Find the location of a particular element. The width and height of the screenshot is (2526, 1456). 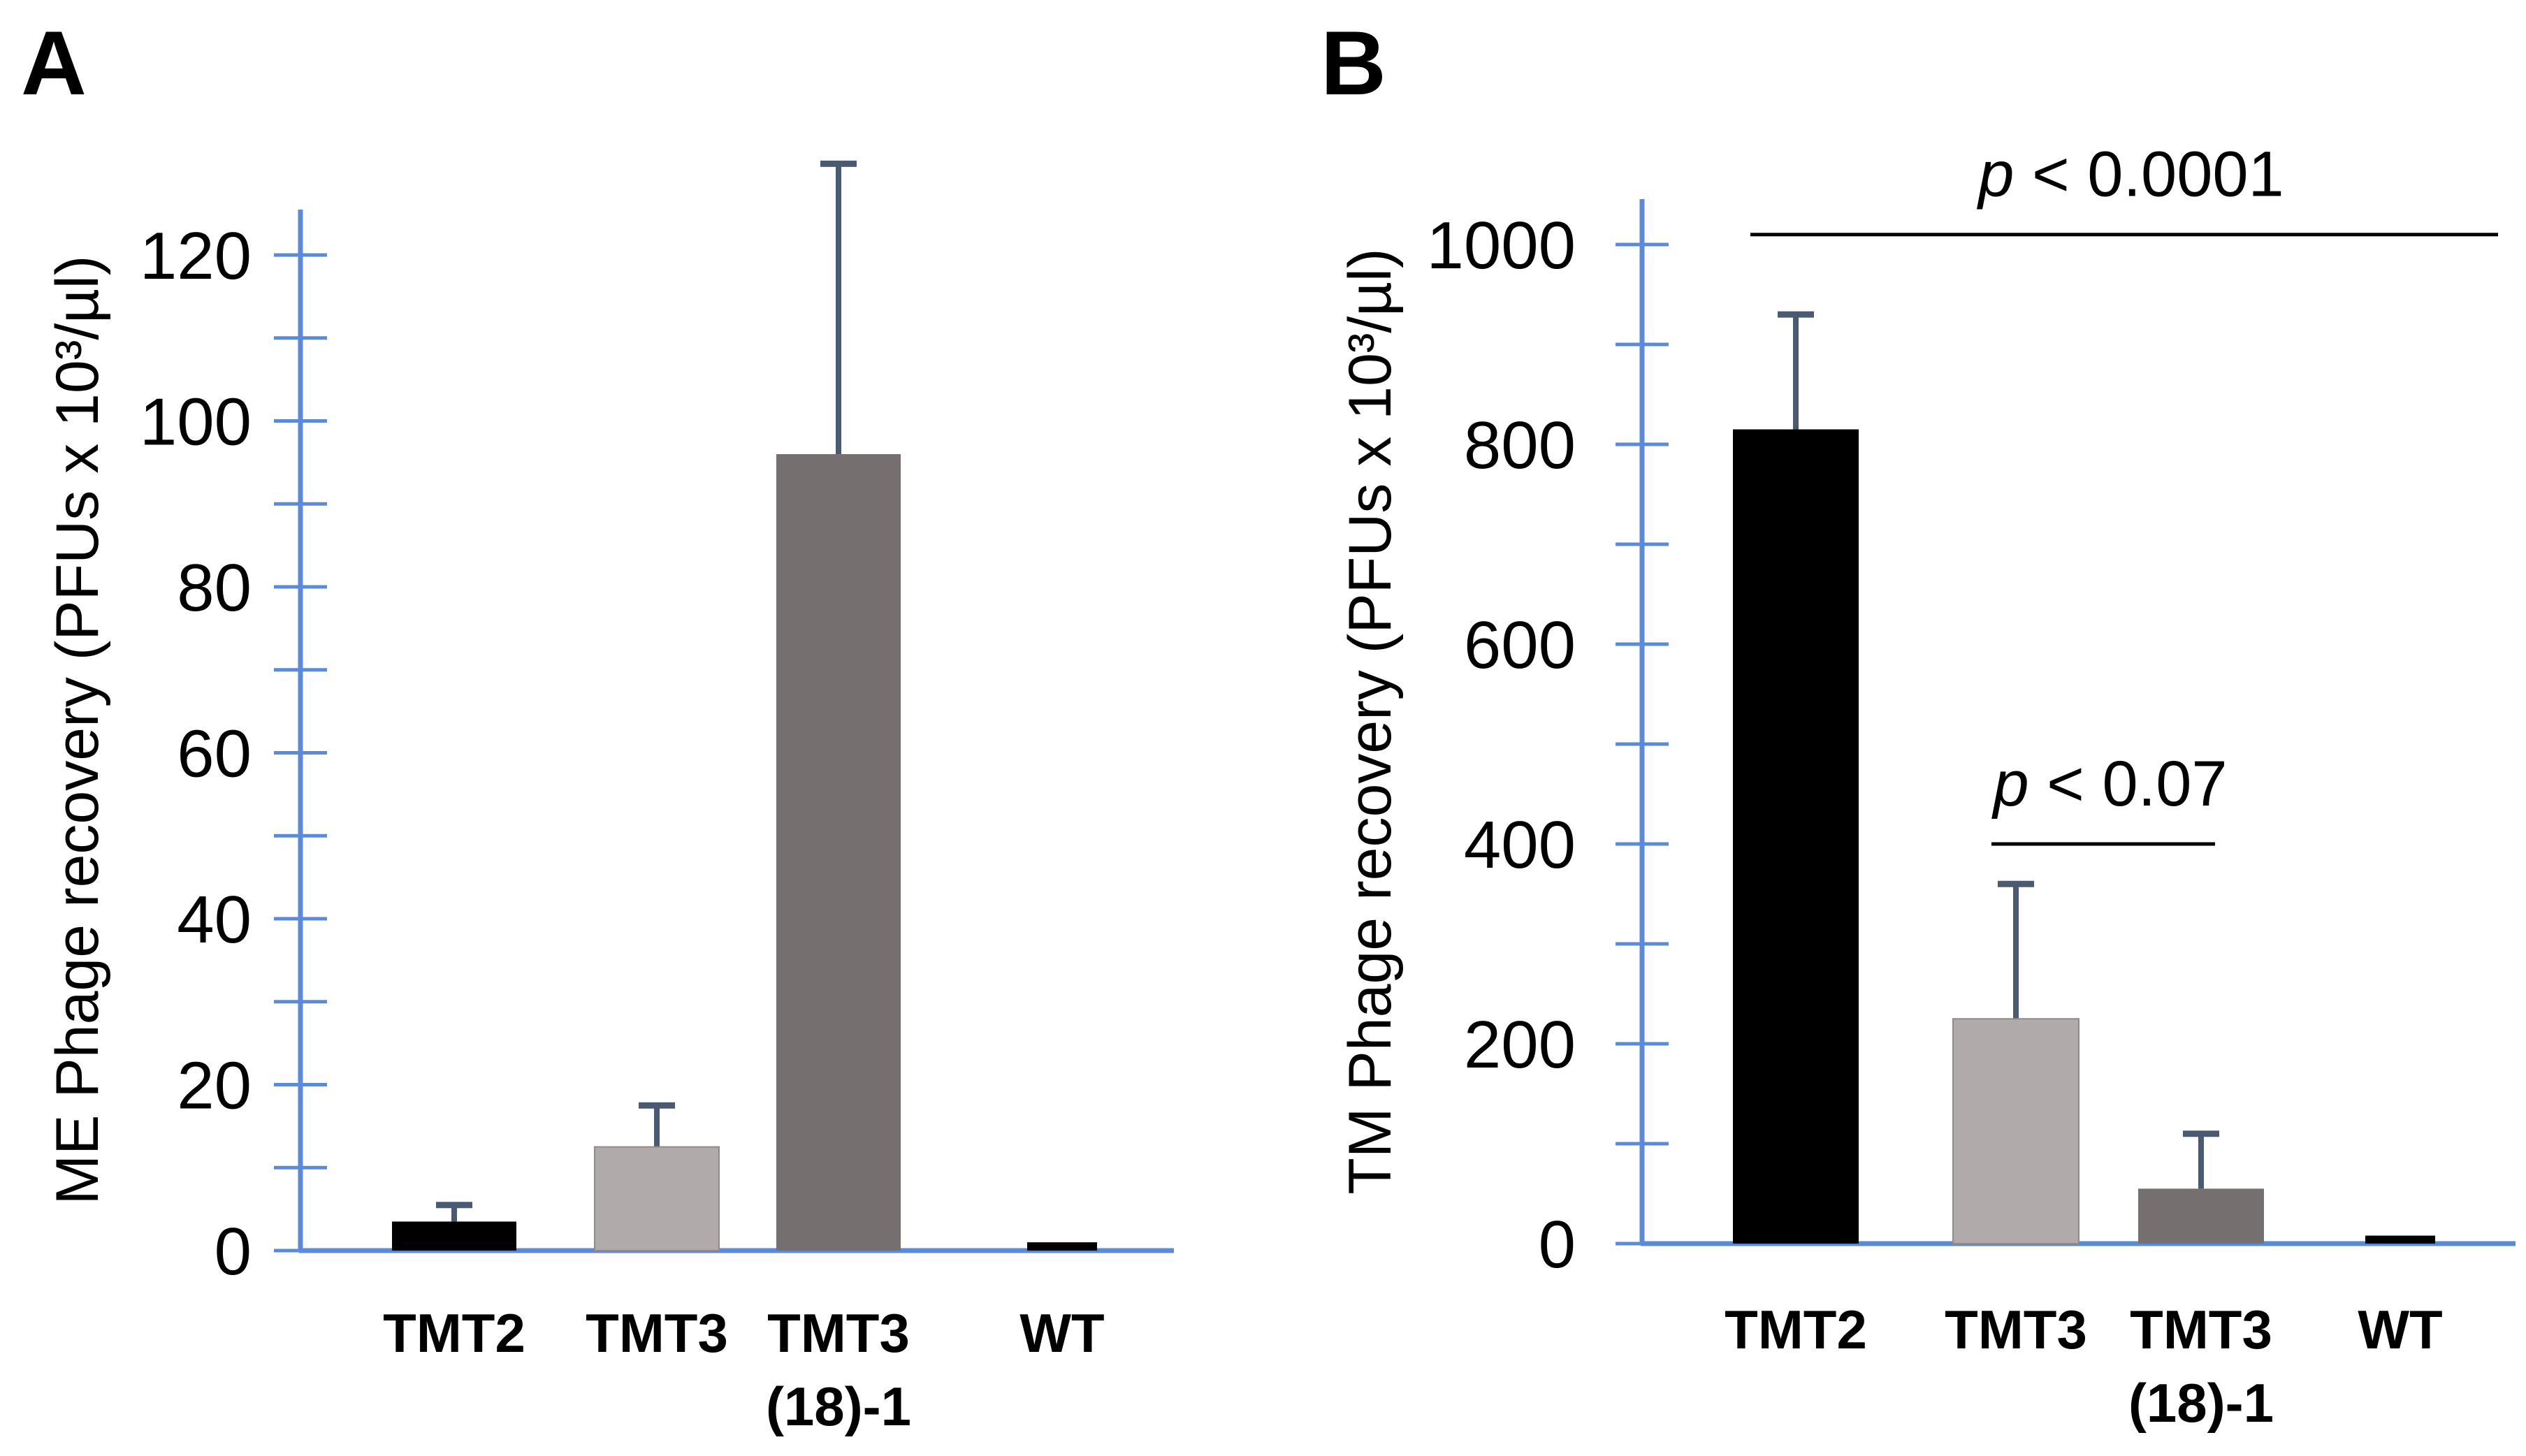

p-value-label: p < 0.0001 is located at coordinates (2130, 174).